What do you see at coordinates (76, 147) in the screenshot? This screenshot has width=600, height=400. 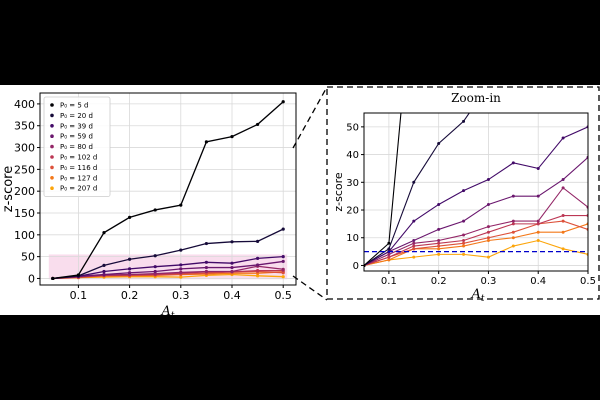 I see `legend-label: P₀ = 80 d` at bounding box center [76, 147].